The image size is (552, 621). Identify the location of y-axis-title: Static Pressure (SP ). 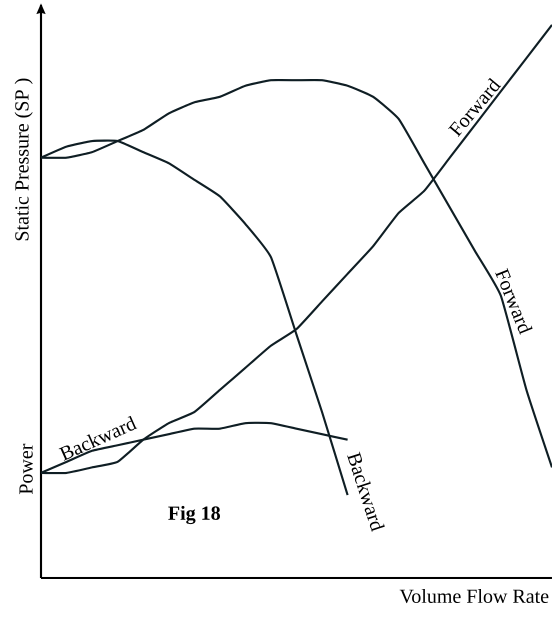
(23, 159).